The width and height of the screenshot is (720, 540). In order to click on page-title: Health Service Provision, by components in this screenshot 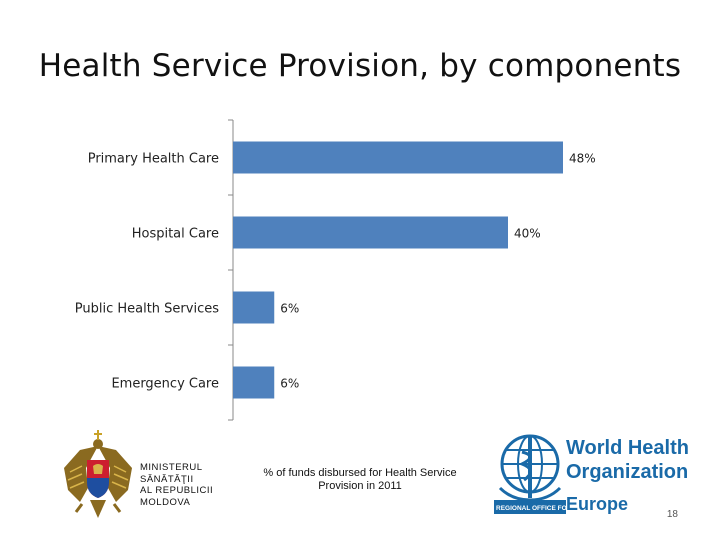, I will do `click(360, 66)`.